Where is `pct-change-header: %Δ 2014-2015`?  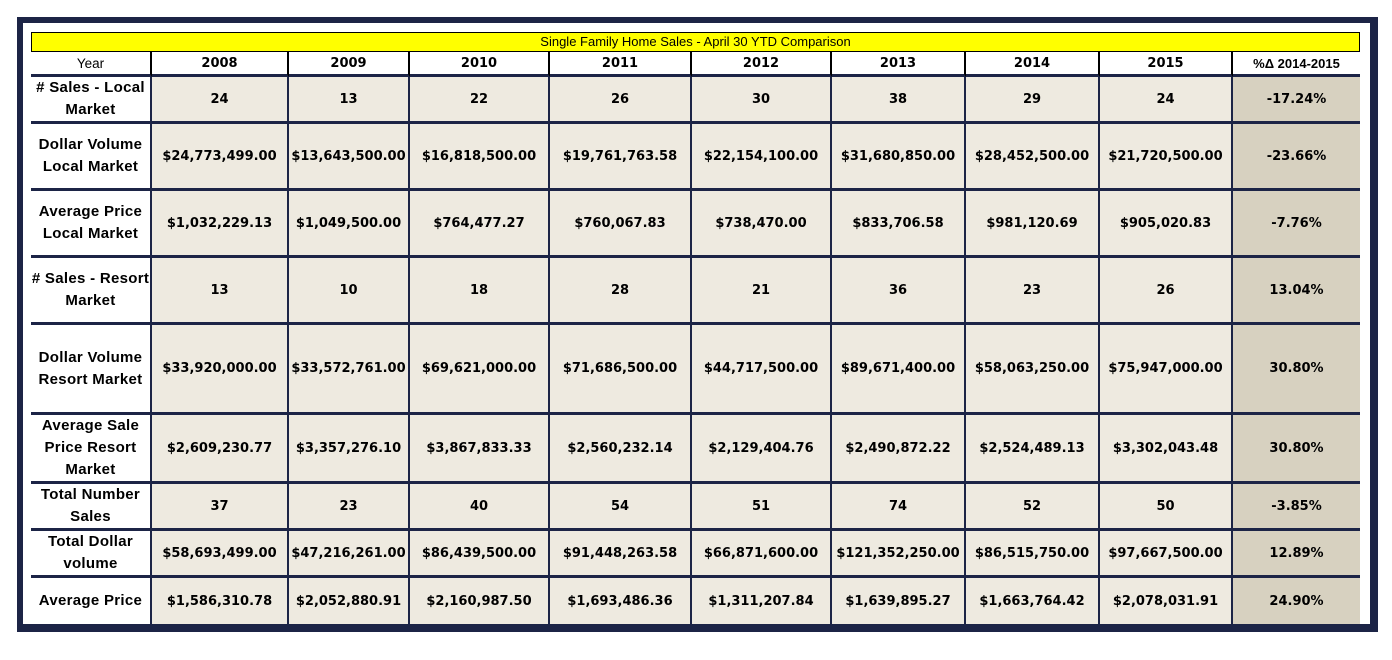
pct-change-header: %Δ 2014-2015 is located at coordinates (1296, 64).